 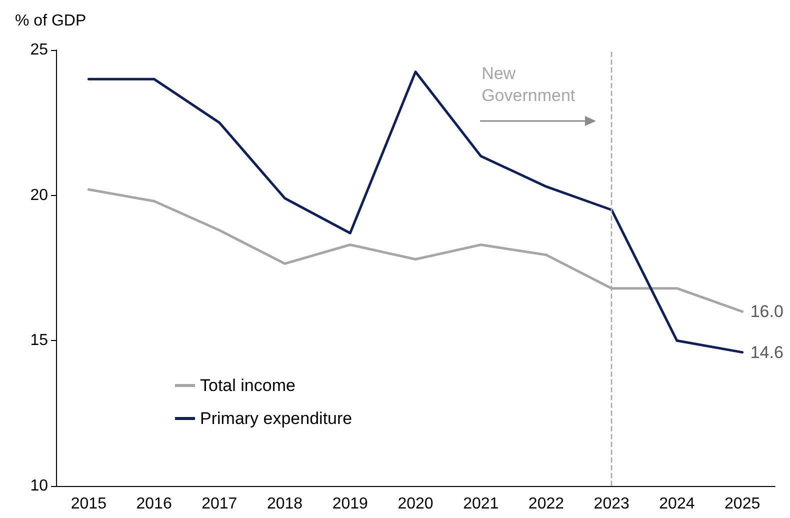 What do you see at coordinates (220, 504) in the screenshot?
I see `x-tick-label: 2017` at bounding box center [220, 504].